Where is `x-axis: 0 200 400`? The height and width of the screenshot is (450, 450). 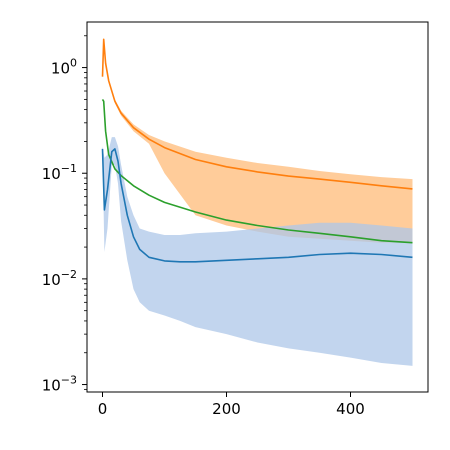 x-axis: 0 200 400 is located at coordinates (231, 405).